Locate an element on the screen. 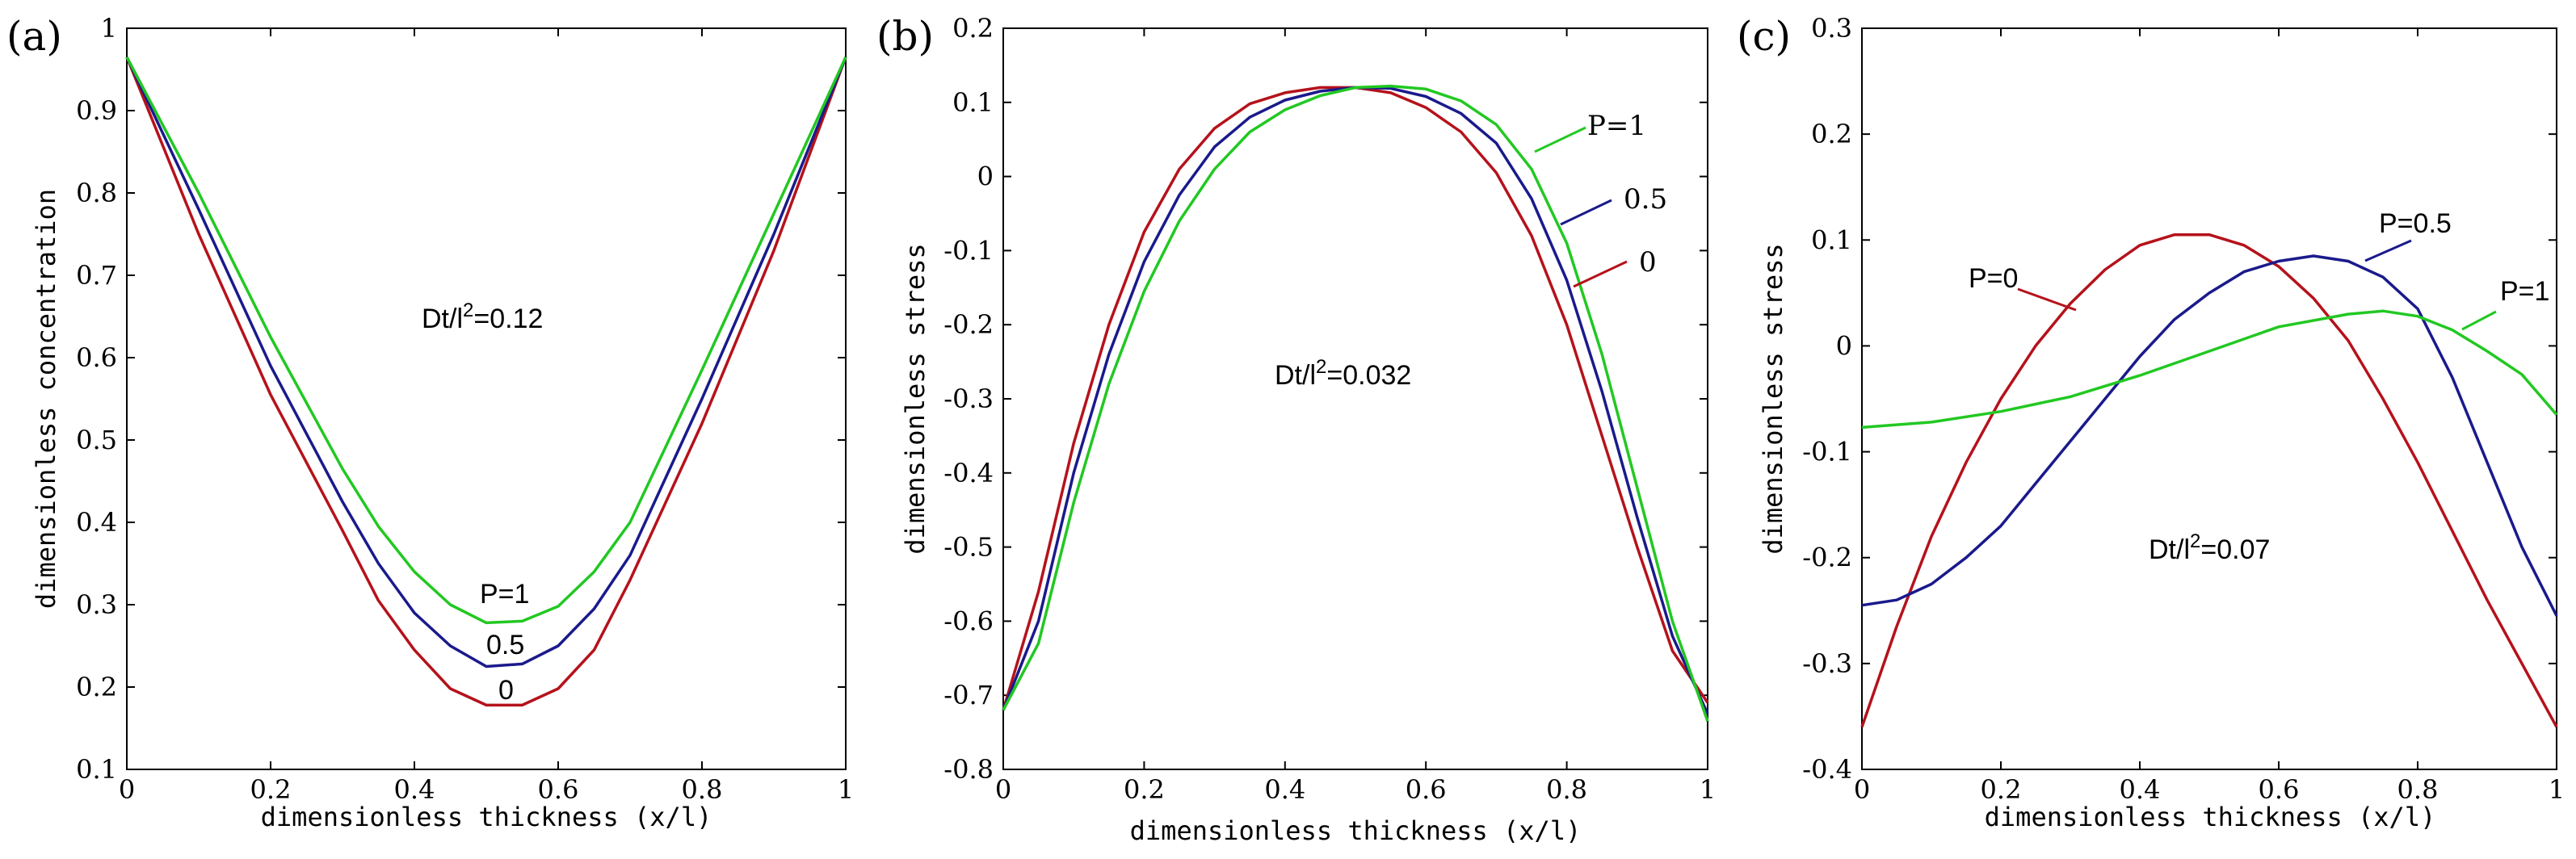 The width and height of the screenshot is (2576, 859). panel-b-ytick-label: -0.5 is located at coordinates (969, 547).